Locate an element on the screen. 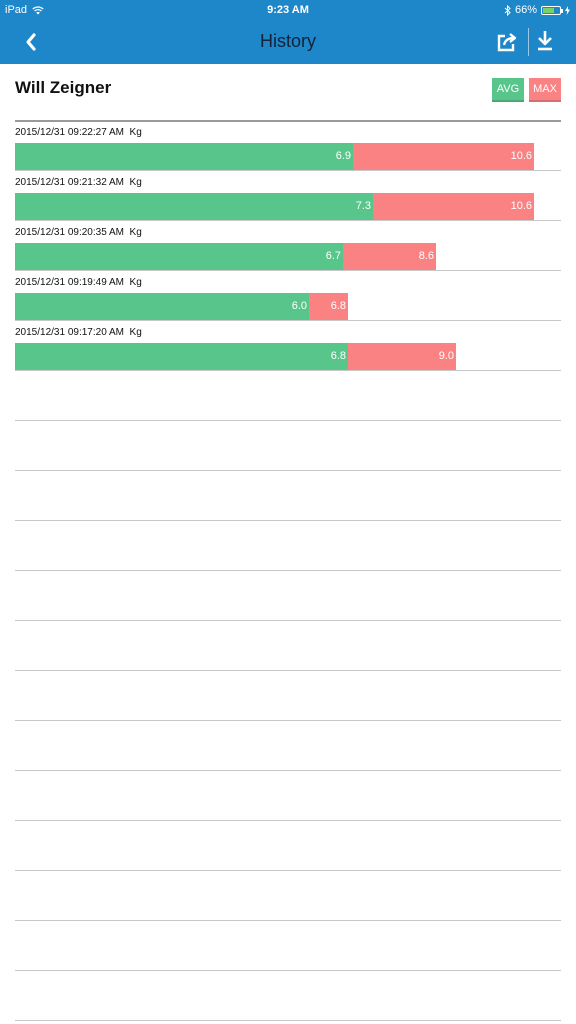  status-right: 66% is located at coordinates (537, 10).